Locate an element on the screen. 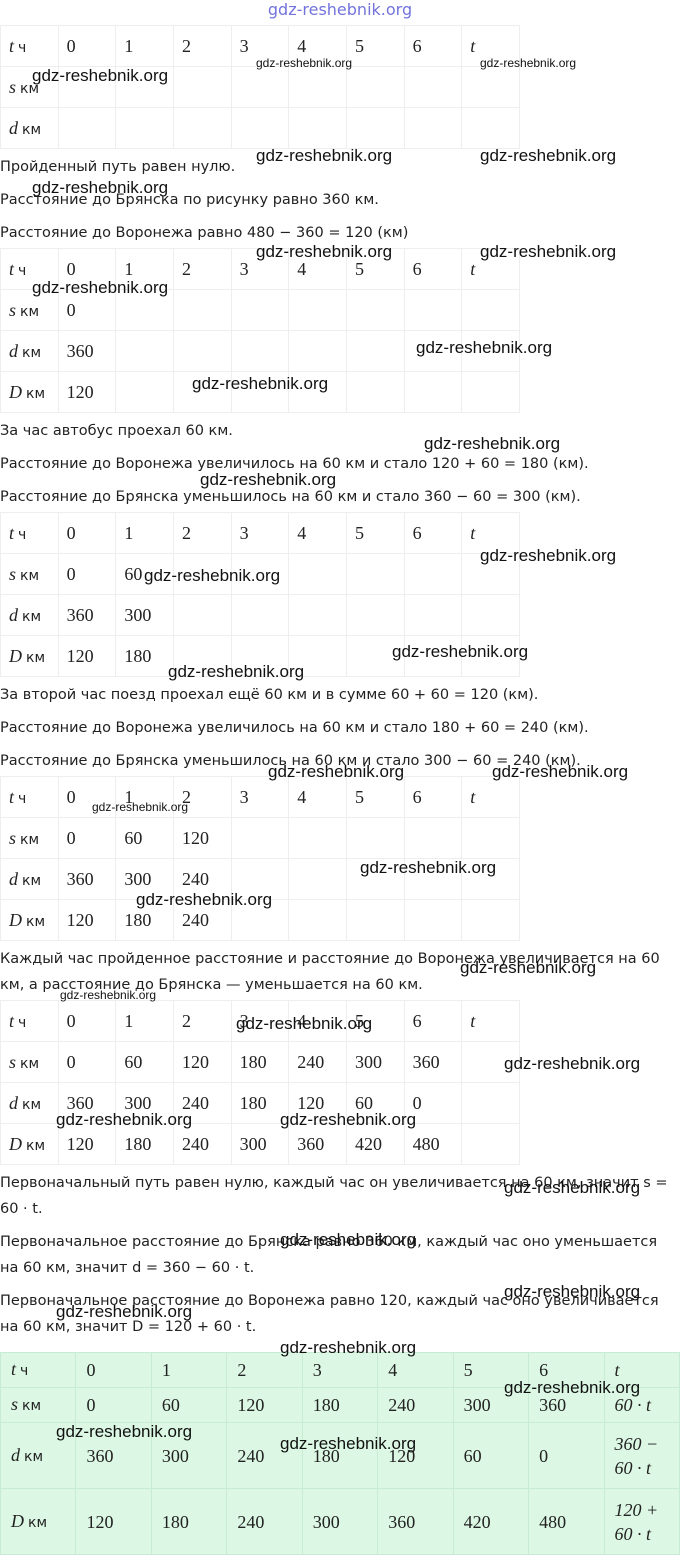  table-row: s км 0 60 120 180 240 300 360 is located at coordinates (260, 1062).